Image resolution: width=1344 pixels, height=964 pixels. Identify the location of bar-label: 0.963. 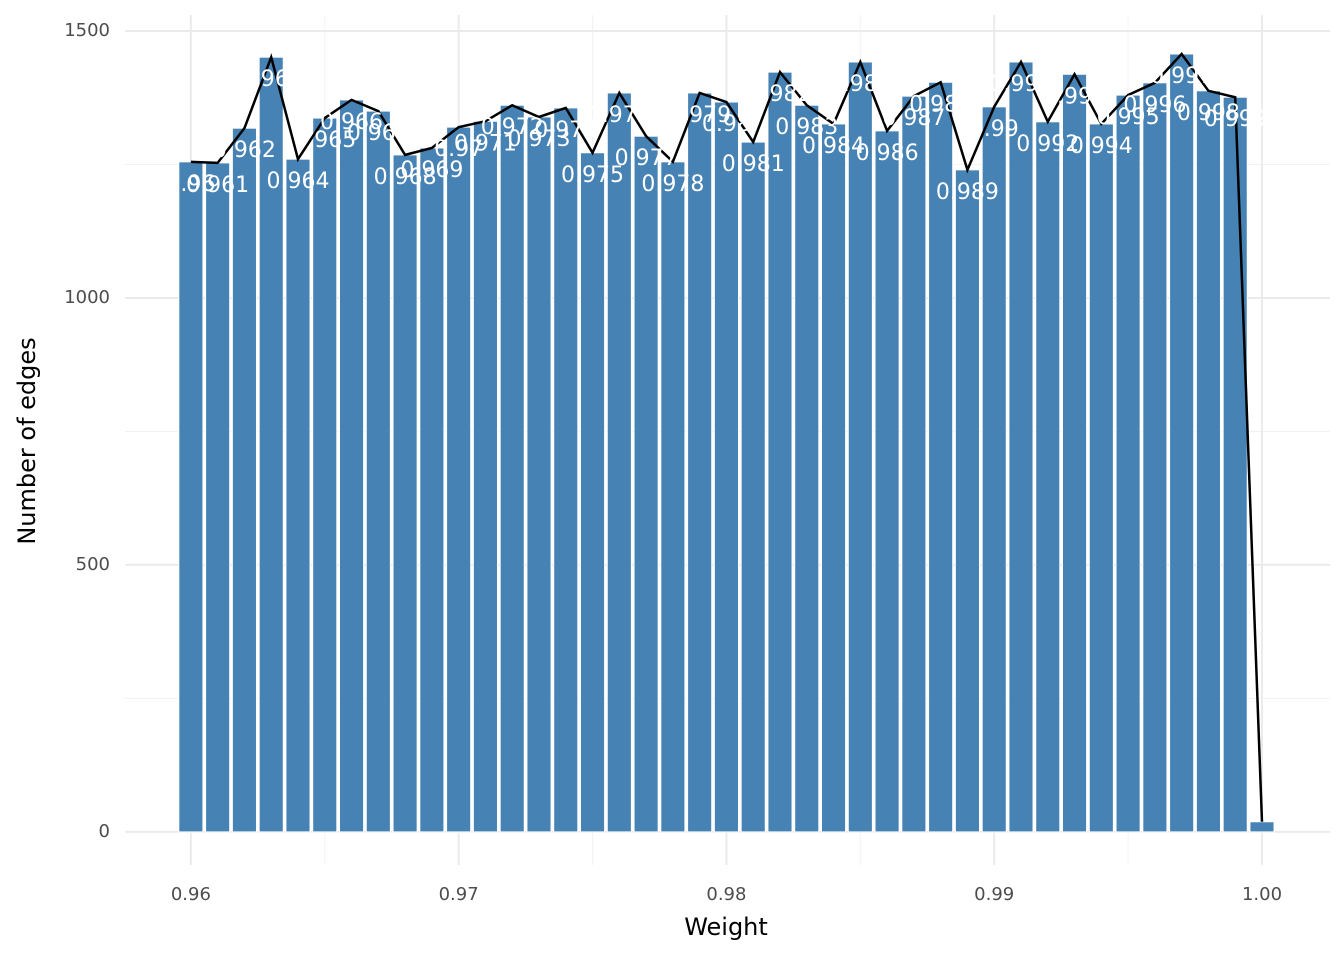
(271, 79).